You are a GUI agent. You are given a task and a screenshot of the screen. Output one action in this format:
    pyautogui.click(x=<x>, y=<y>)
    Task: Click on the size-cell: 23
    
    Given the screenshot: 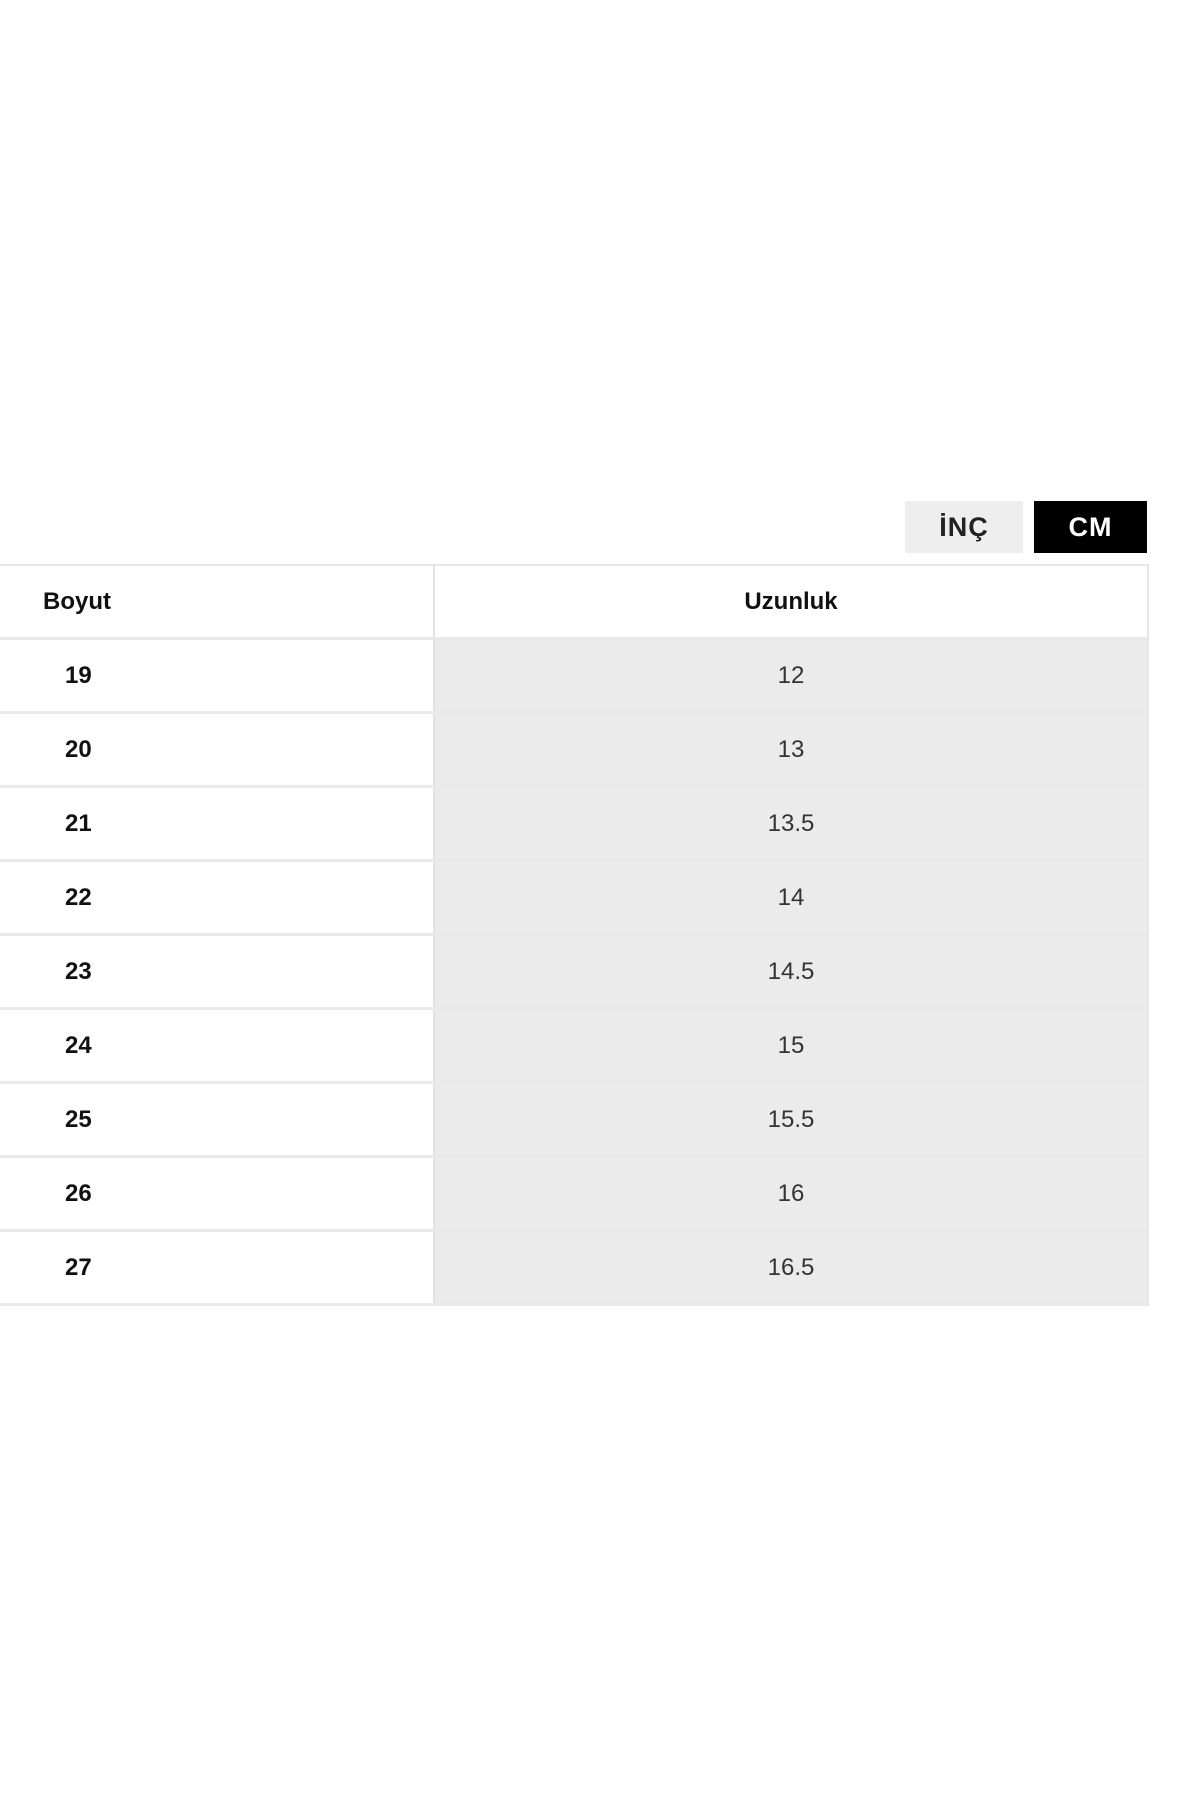 What is the action you would take?
    pyautogui.click(x=217, y=971)
    